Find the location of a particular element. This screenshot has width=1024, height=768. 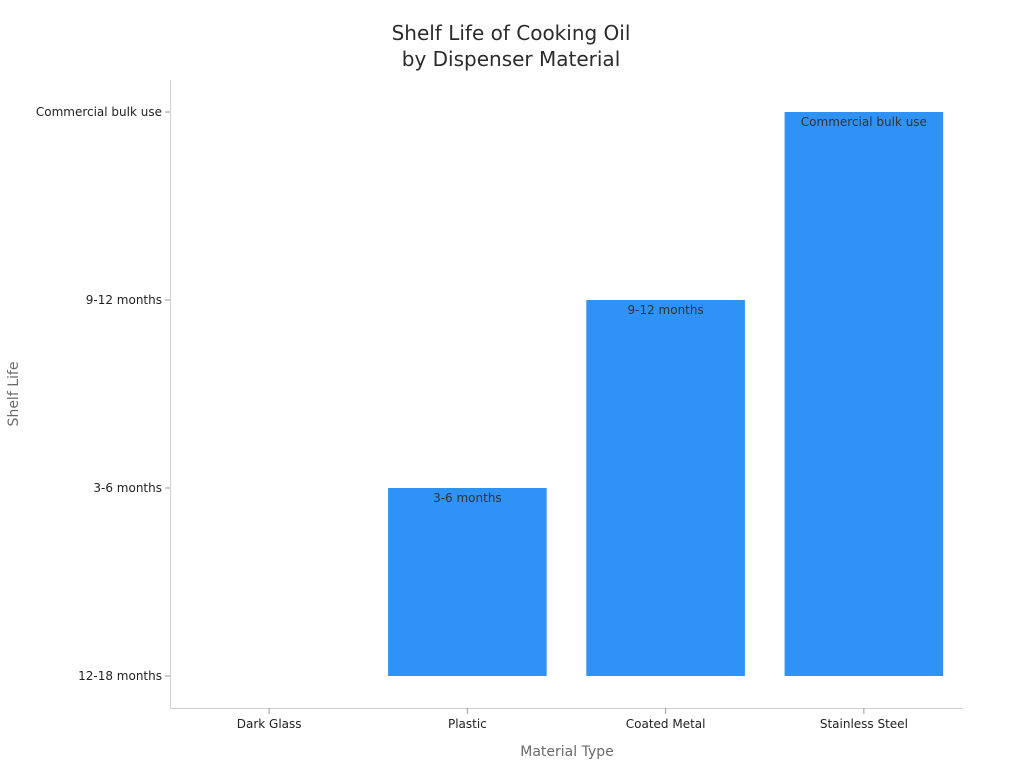

x-tick-label: Coated Metal is located at coordinates (666, 724).